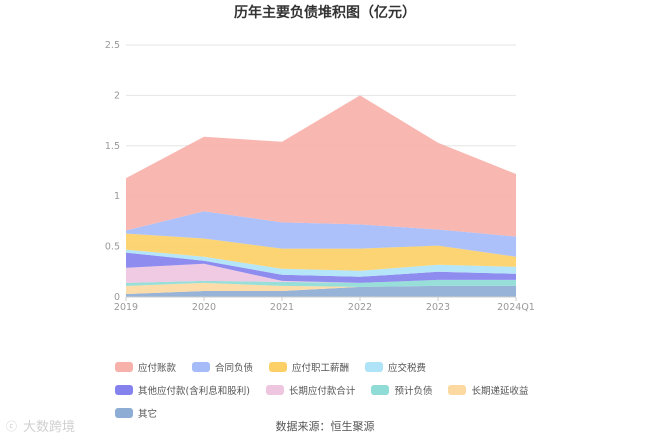 This screenshot has height=439, width=650. I want to click on watermark-logo-icon: ⓒ, so click(11, 426).